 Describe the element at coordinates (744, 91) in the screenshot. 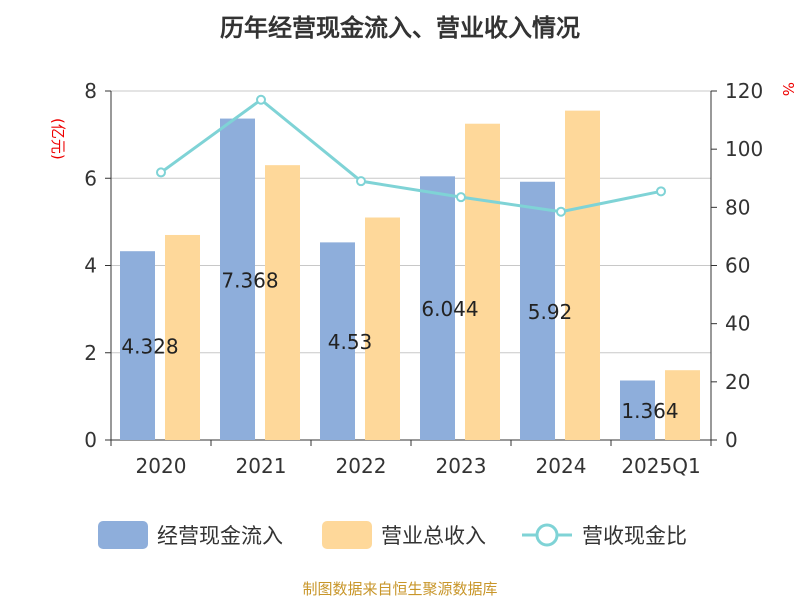

I see `y2-tick-label: 120` at that location.